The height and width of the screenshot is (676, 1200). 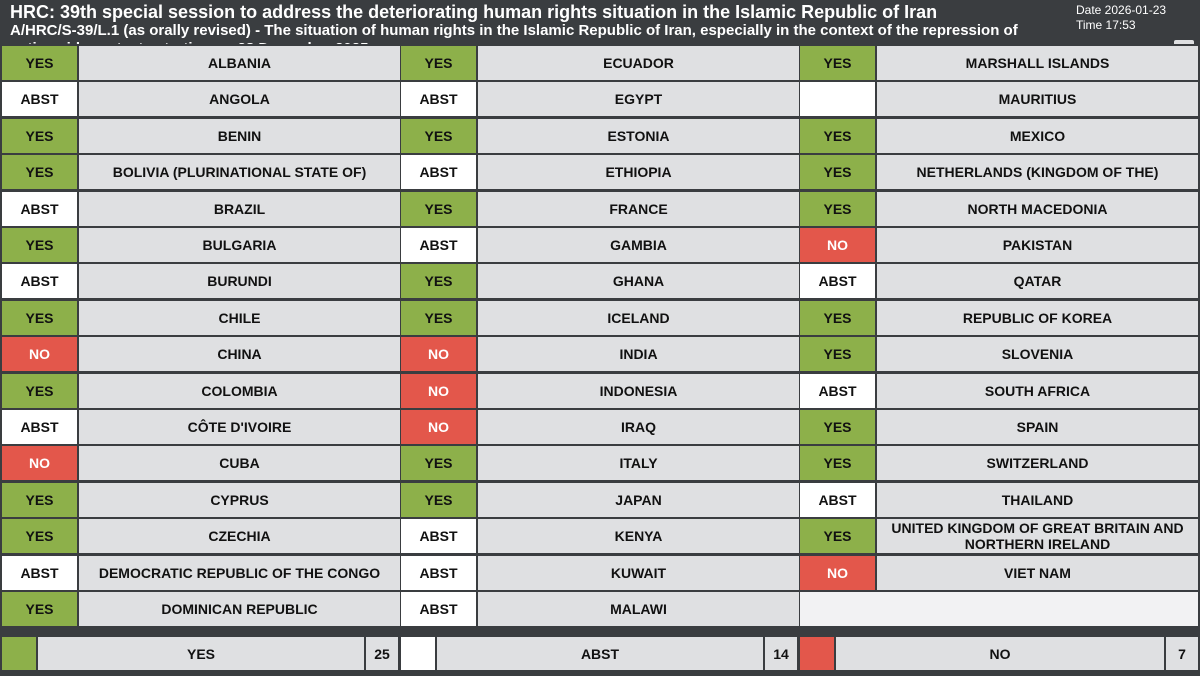 I want to click on country-name: VIET NAM, so click(x=1037, y=572).